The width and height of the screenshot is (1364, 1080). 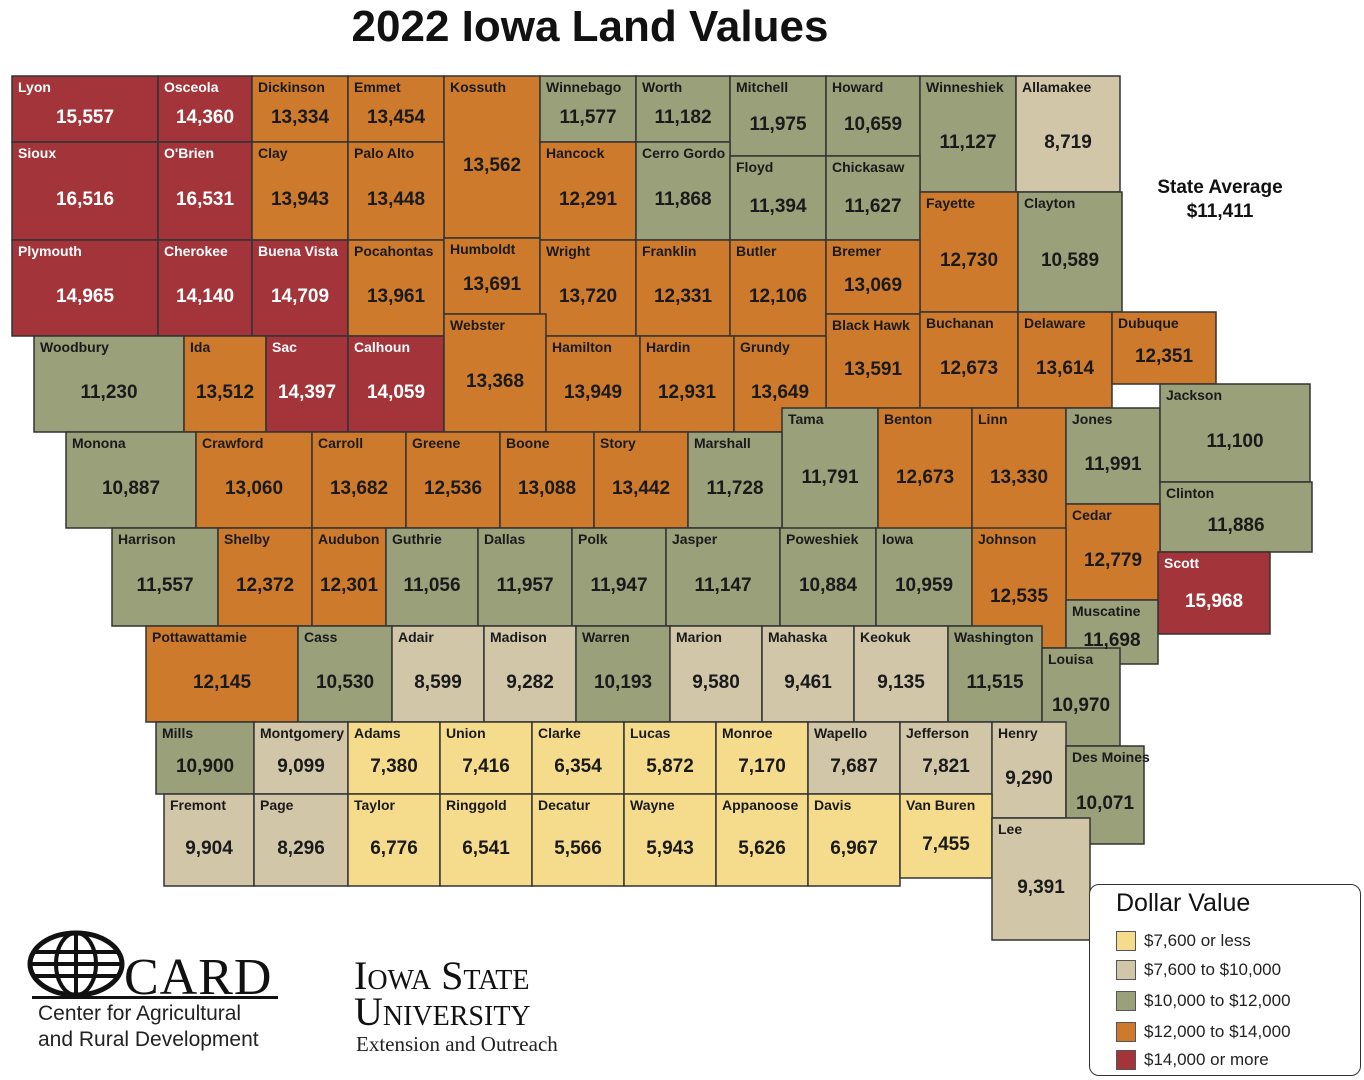 I want to click on county-name: Fayette, so click(x=950, y=203).